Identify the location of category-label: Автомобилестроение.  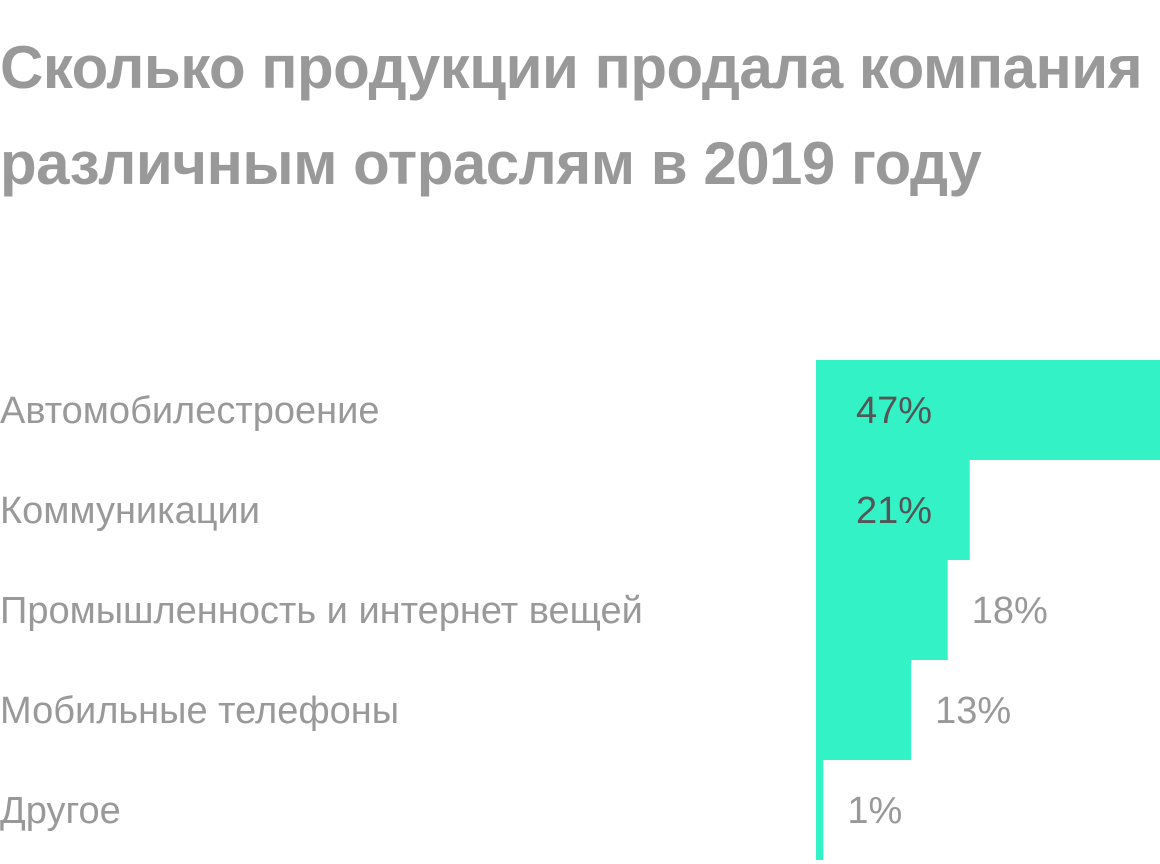
(190, 411).